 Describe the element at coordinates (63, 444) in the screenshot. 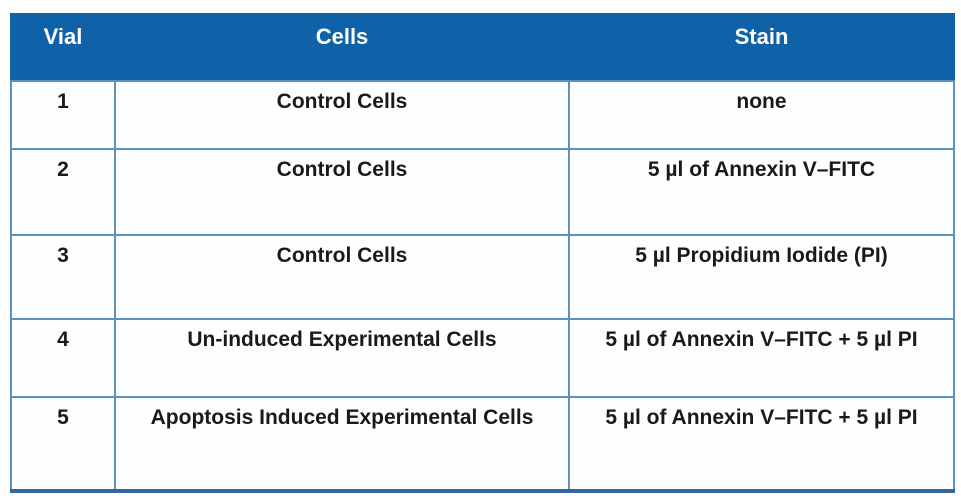

I see `cell-vial: 5` at that location.